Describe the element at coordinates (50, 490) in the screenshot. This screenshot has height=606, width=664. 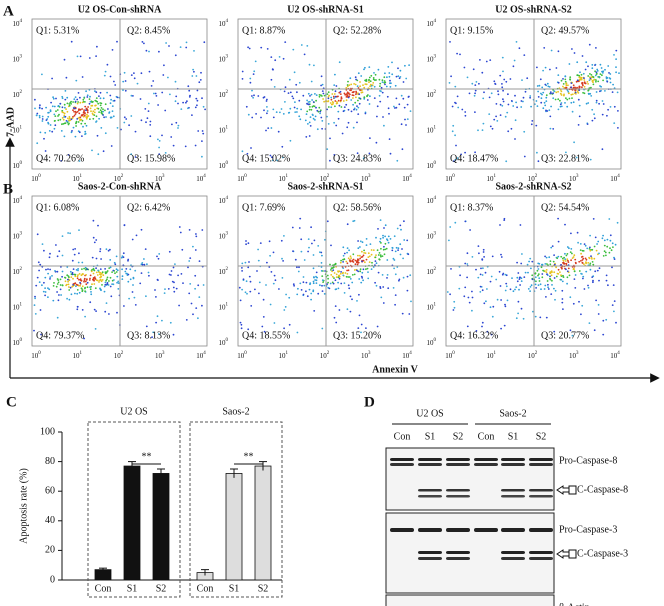
I see `y-tick-label: 60` at that location.